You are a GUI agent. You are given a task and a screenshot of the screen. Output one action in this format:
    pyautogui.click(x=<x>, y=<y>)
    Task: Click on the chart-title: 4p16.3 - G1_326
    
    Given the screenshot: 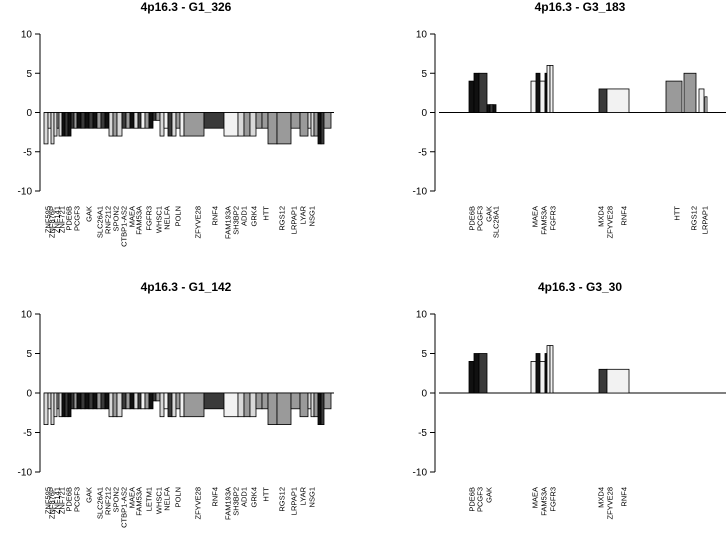 What is the action you would take?
    pyautogui.click(x=186, y=7)
    